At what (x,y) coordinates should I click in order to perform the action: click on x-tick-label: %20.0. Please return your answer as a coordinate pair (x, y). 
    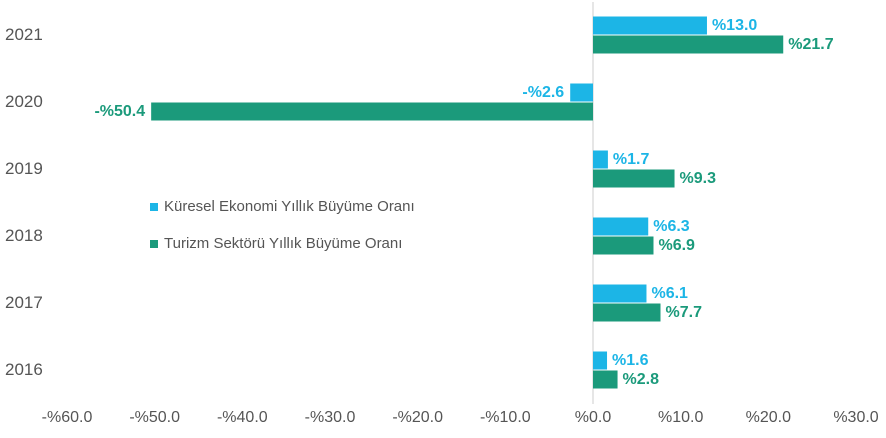
    Looking at the image, I should click on (768, 417).